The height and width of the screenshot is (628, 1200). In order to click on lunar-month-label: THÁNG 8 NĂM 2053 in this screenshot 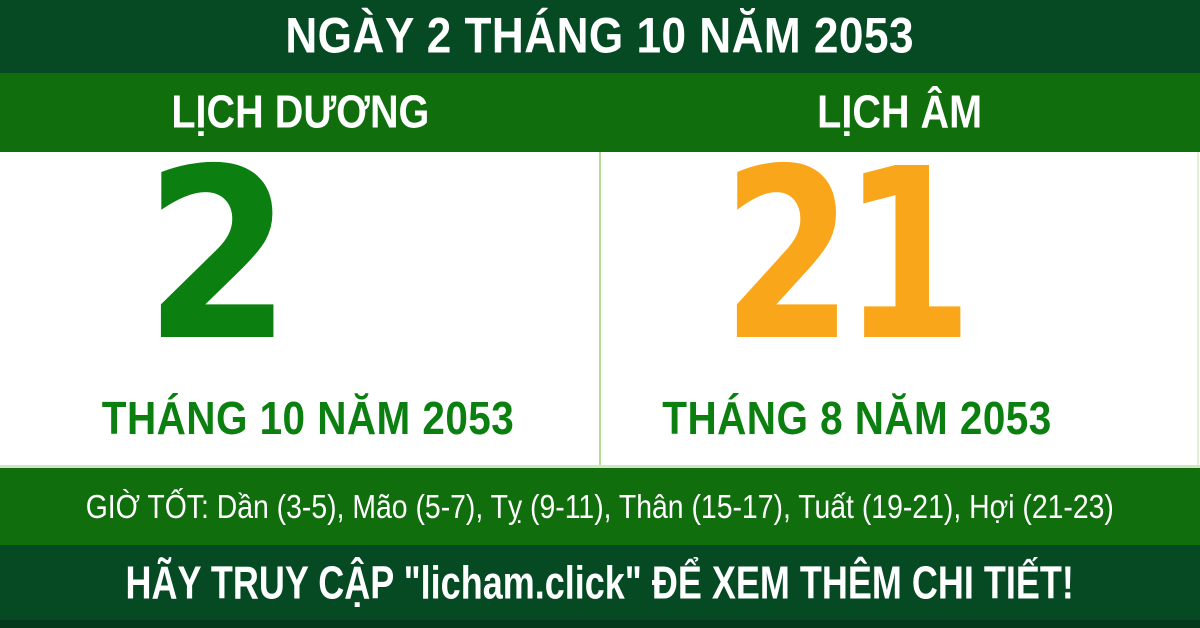, I will do `click(857, 418)`.